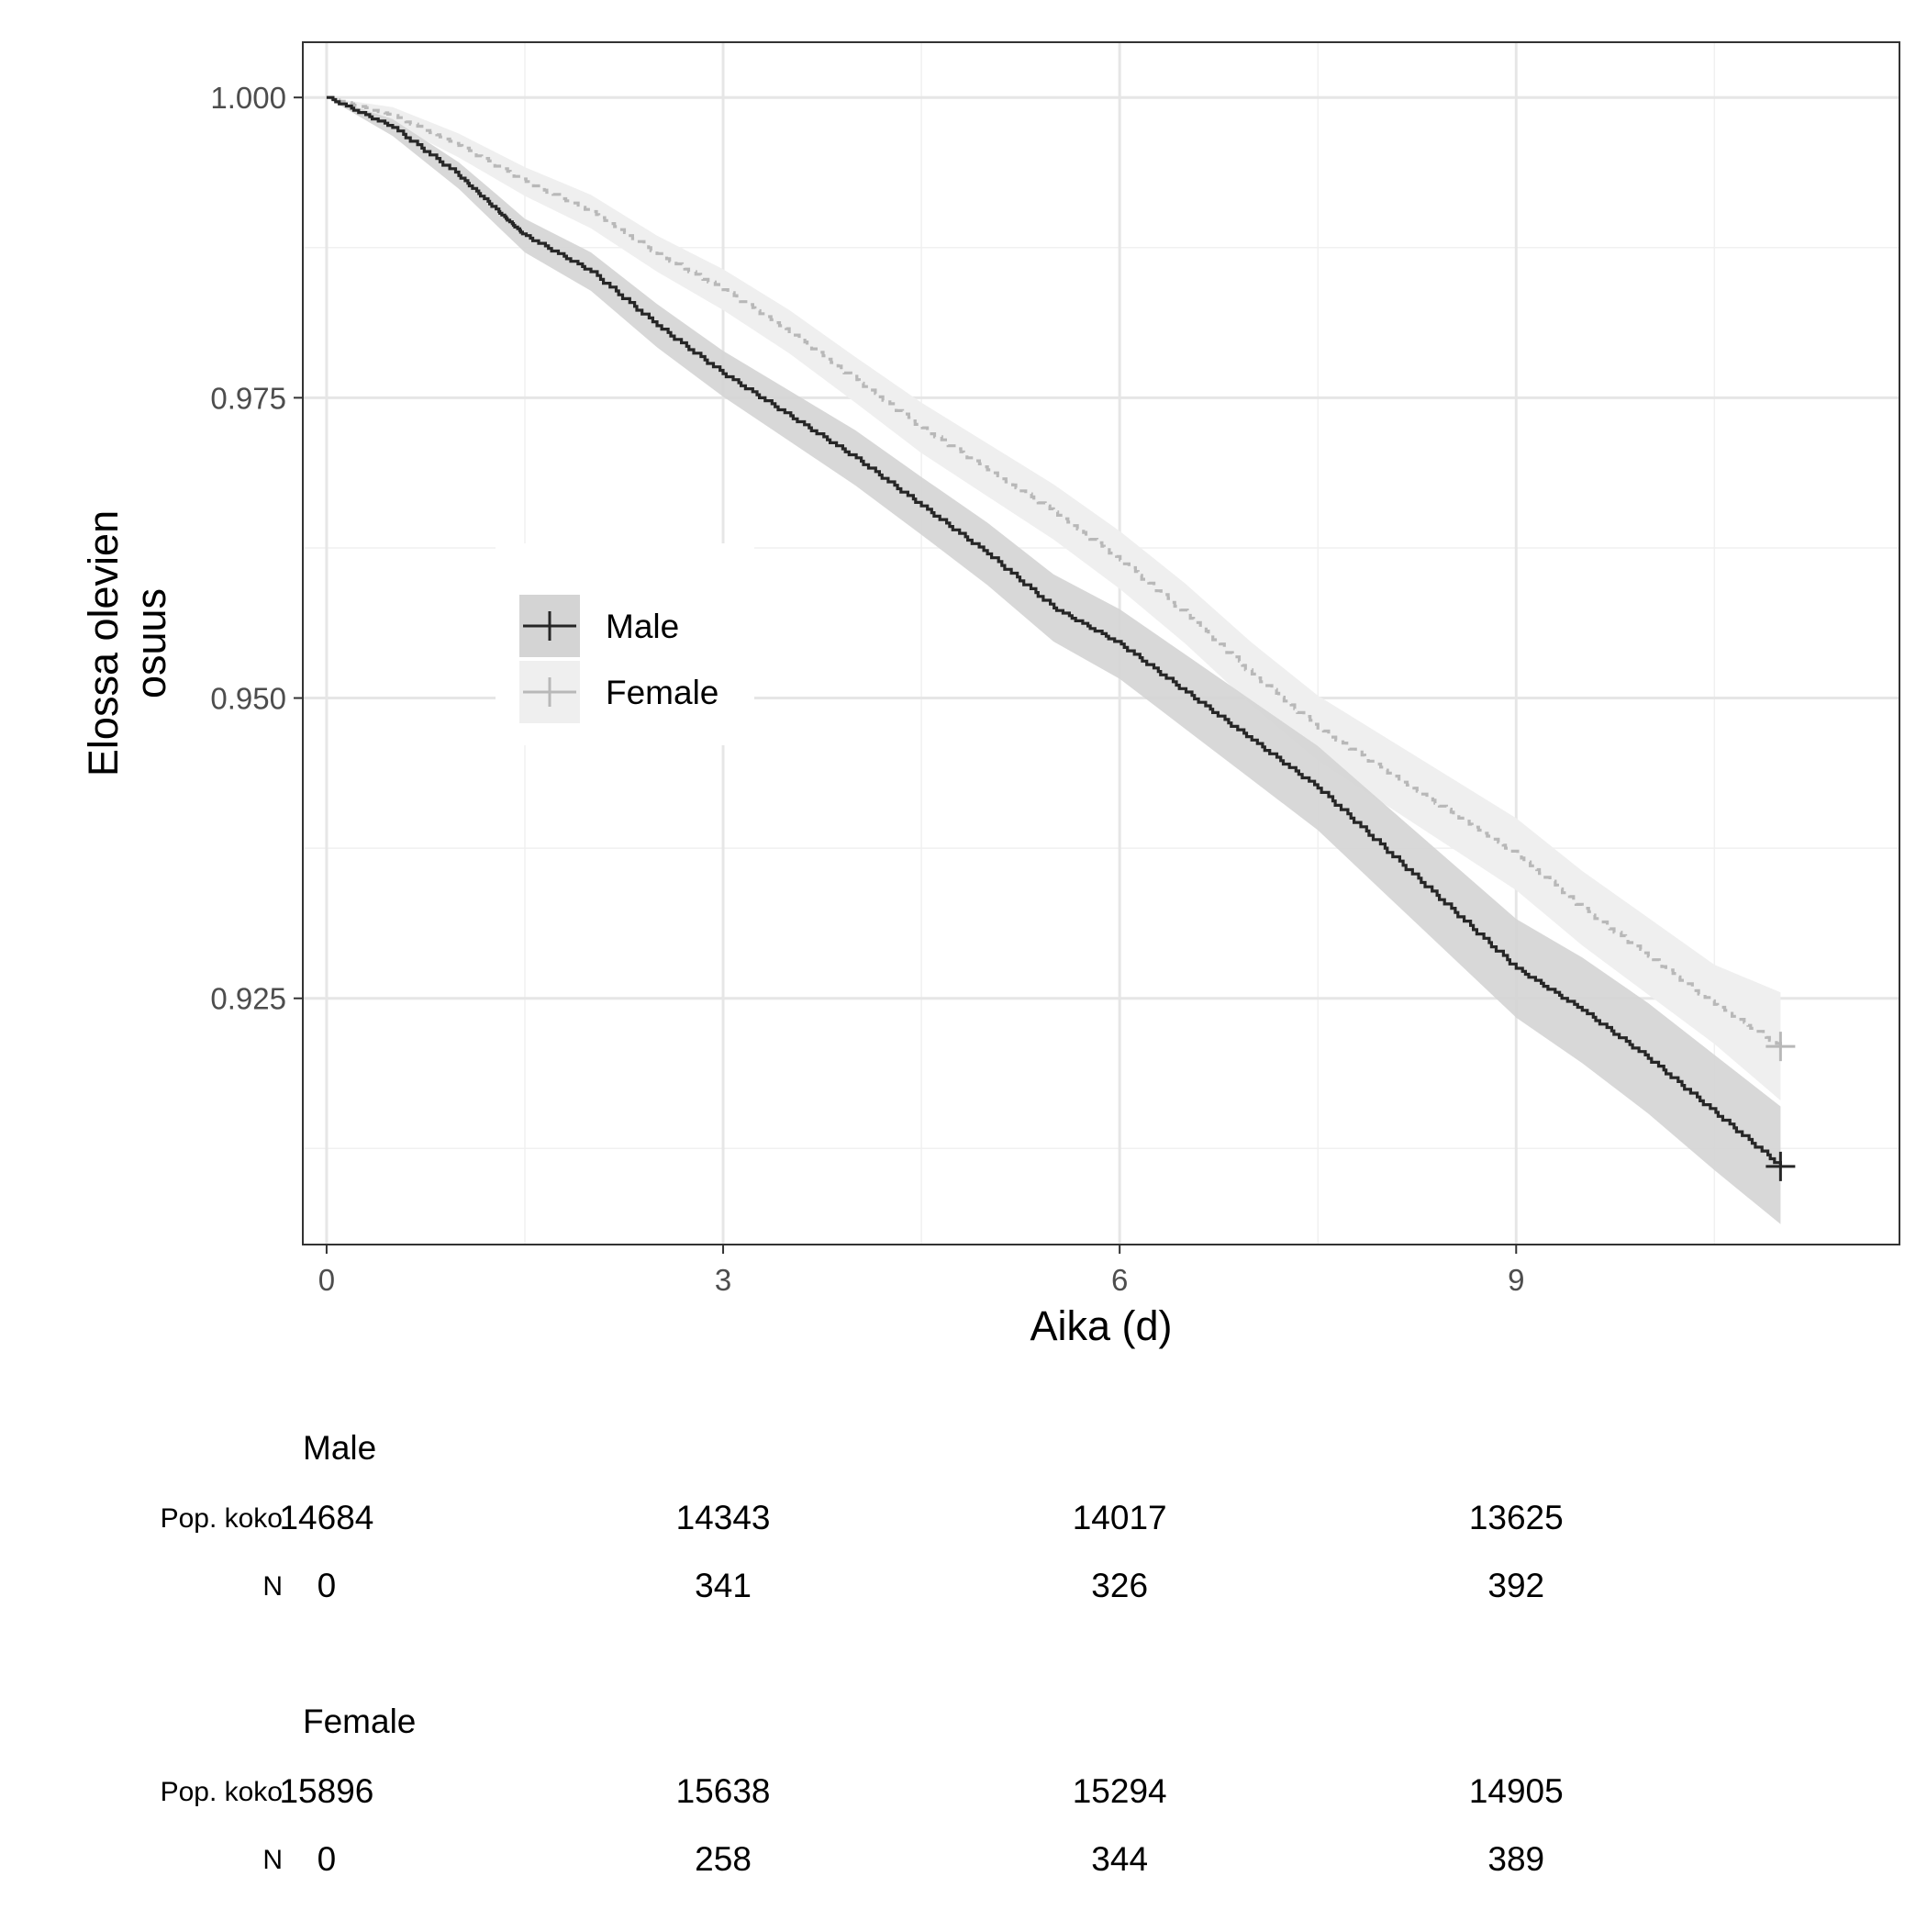 The width and height of the screenshot is (1927, 1932). What do you see at coordinates (723, 1280) in the screenshot?
I see `x-tick-label: 3` at bounding box center [723, 1280].